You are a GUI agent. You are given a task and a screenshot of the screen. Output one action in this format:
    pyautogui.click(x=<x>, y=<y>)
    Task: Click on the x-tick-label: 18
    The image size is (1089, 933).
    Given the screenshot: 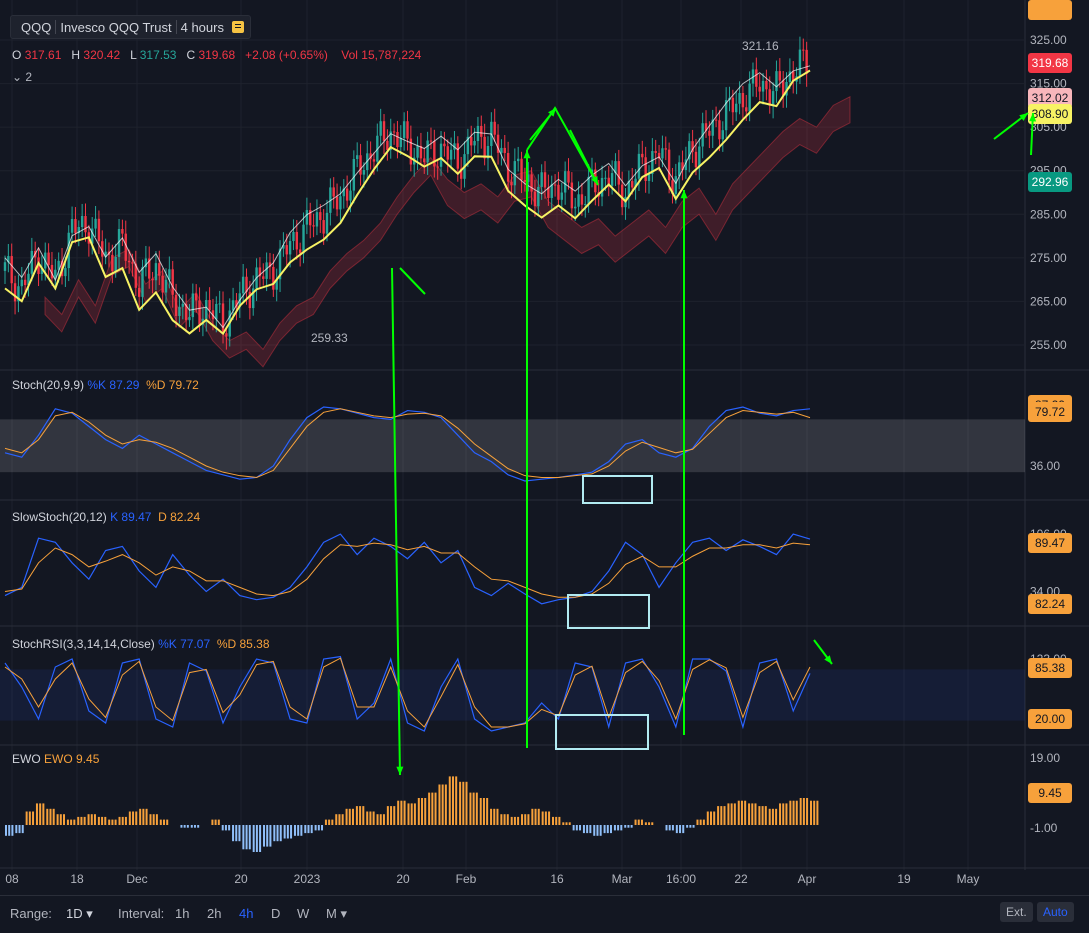 What is the action you would take?
    pyautogui.click(x=77, y=879)
    